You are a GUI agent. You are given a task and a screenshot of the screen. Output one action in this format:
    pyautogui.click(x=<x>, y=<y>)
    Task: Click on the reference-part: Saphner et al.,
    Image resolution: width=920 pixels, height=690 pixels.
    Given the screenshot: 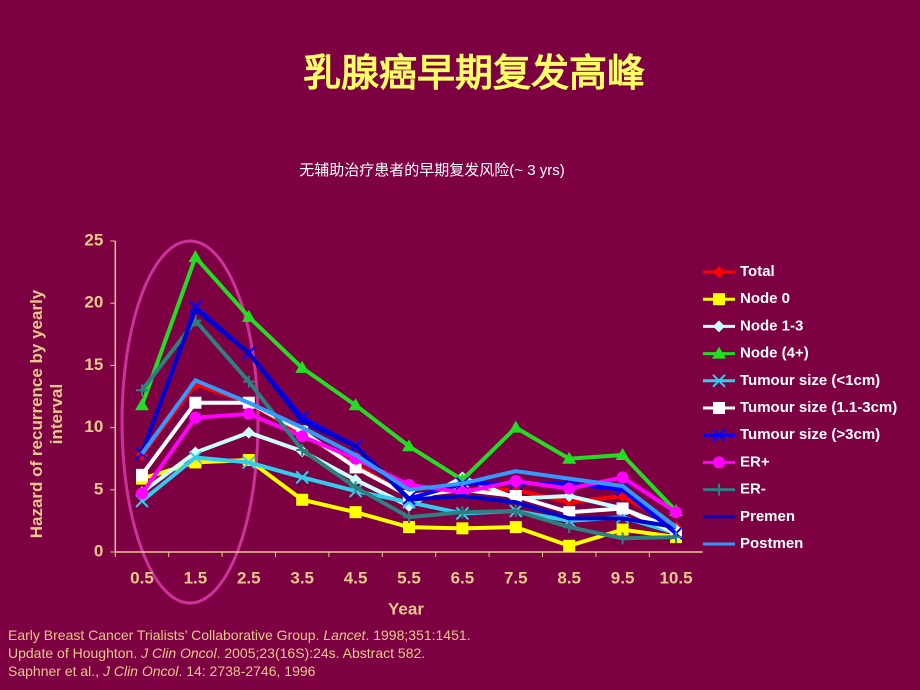 What is the action you would take?
    pyautogui.click(x=55, y=671)
    